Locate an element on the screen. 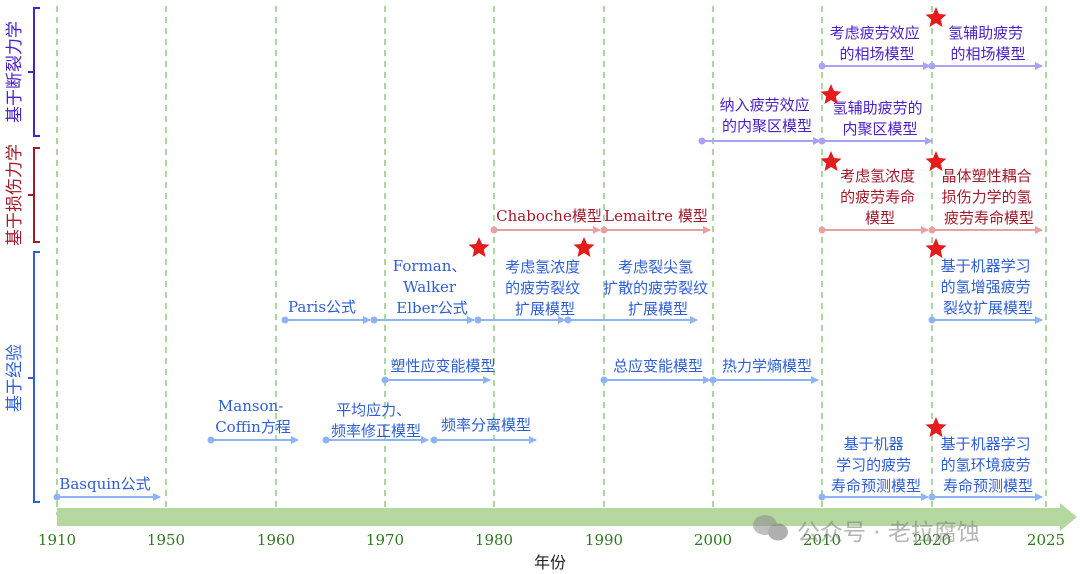 The image size is (1080, 574). model-lemaitre: Lemaitre 模型 is located at coordinates (656, 216).